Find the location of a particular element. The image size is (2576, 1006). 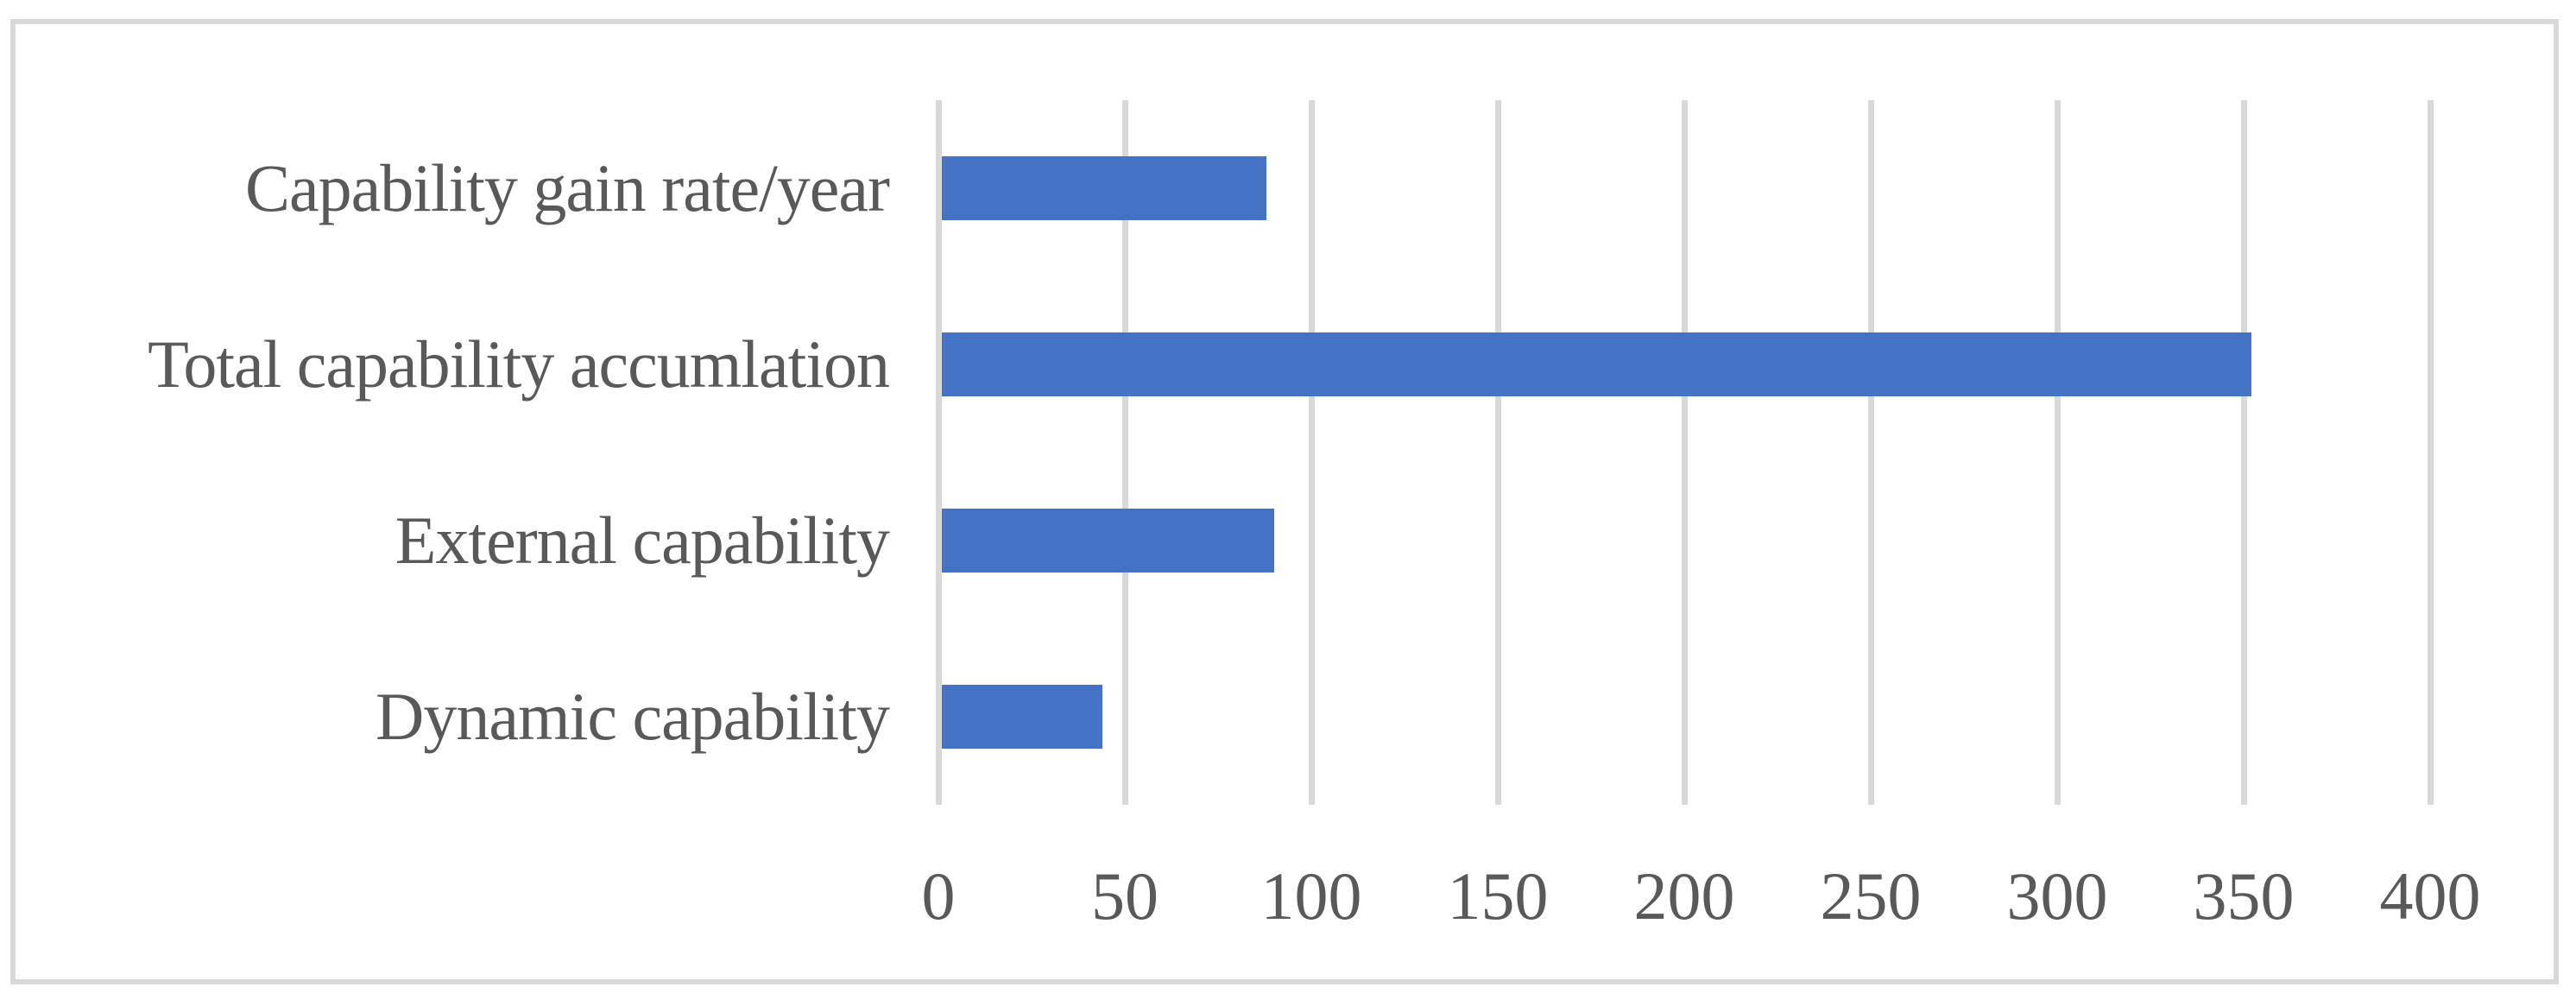

category-label-external-capability: External capability is located at coordinates (642, 540).